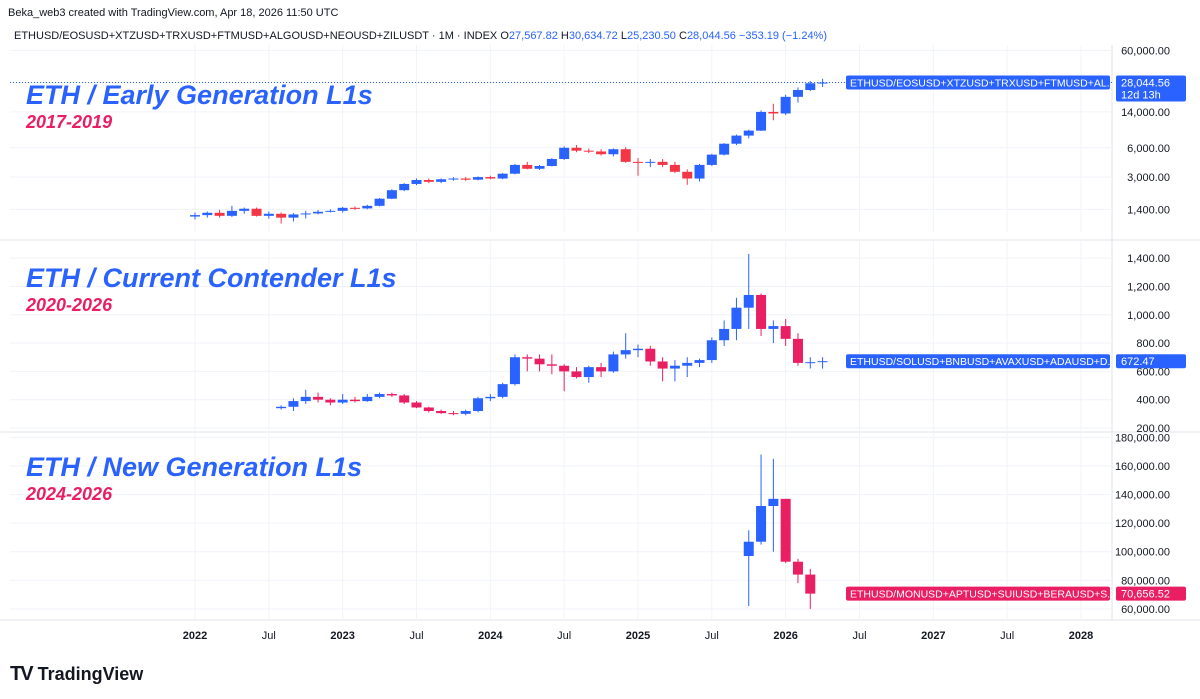 The width and height of the screenshot is (1200, 699). Describe the element at coordinates (76, 674) in the screenshot. I see `tradingview-logo: TV TradingView` at that location.